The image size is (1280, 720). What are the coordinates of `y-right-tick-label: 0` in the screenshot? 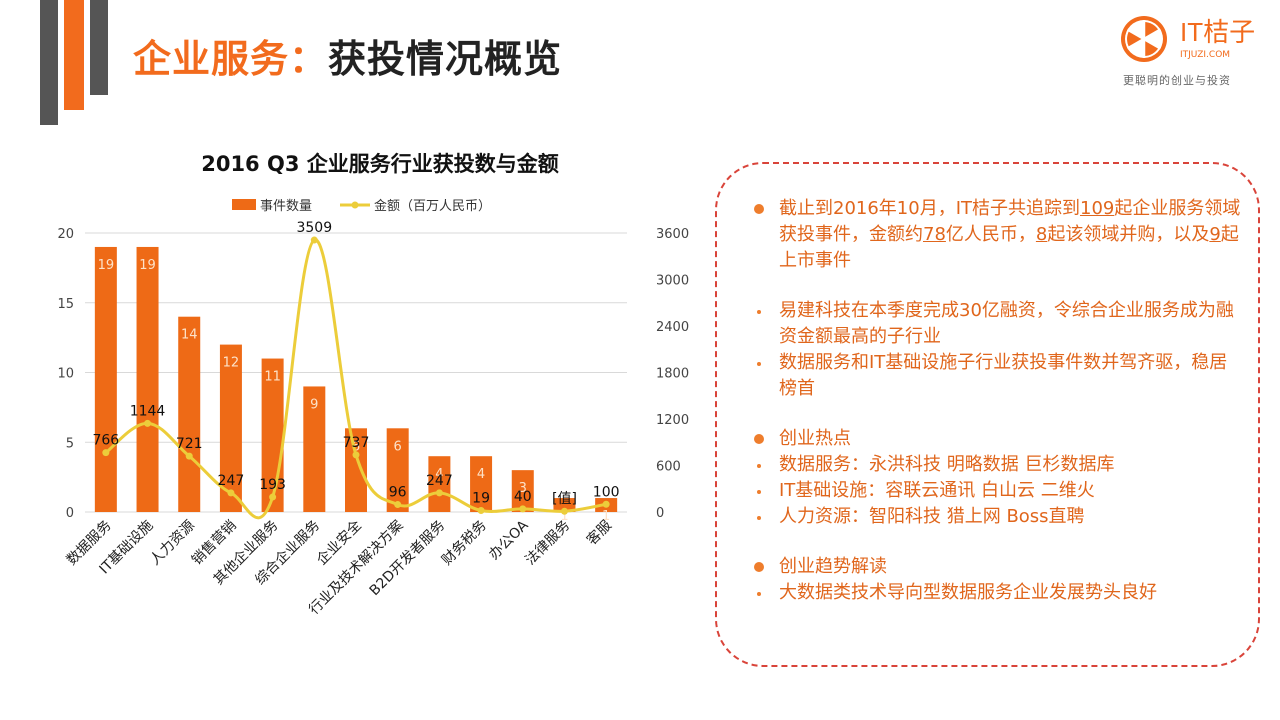 It's located at (660, 513).